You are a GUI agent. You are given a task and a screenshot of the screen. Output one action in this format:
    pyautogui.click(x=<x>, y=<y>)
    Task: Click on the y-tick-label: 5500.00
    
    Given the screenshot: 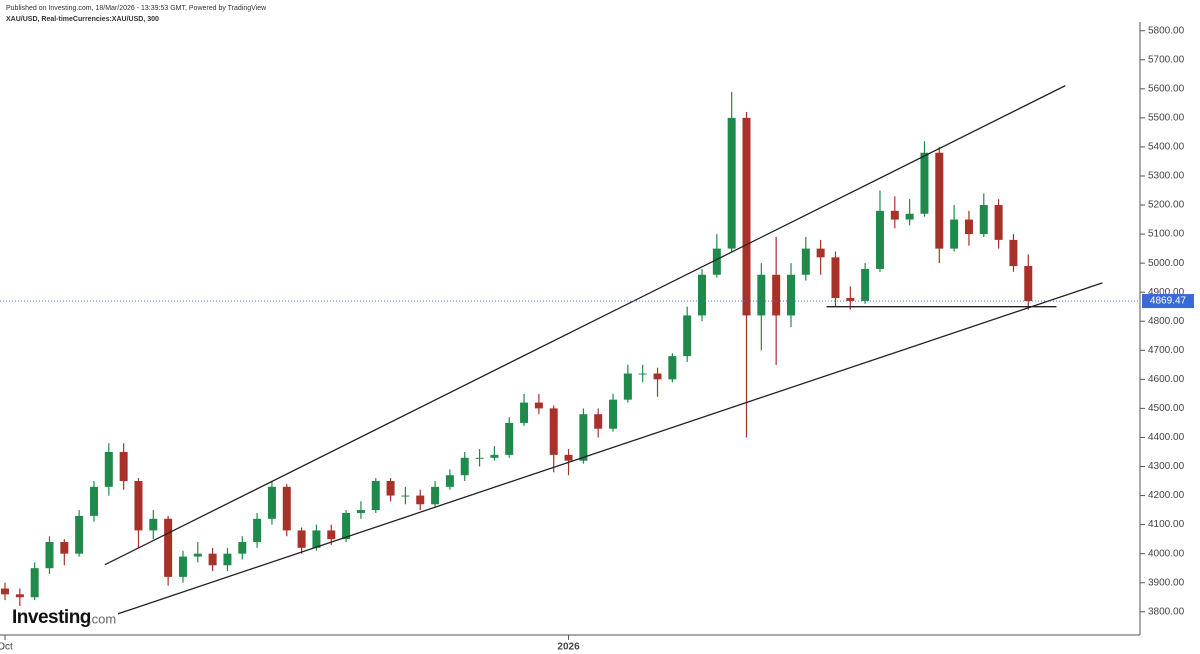 What is the action you would take?
    pyautogui.click(x=1166, y=118)
    